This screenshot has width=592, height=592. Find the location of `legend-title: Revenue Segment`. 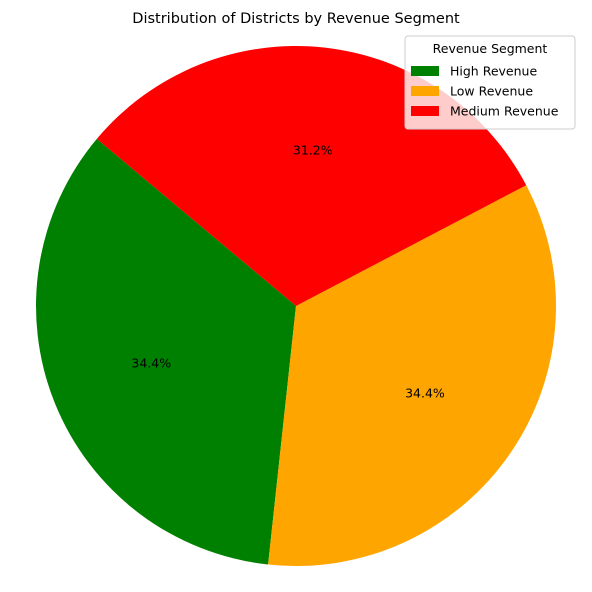

legend-title: Revenue Segment is located at coordinates (490, 48).